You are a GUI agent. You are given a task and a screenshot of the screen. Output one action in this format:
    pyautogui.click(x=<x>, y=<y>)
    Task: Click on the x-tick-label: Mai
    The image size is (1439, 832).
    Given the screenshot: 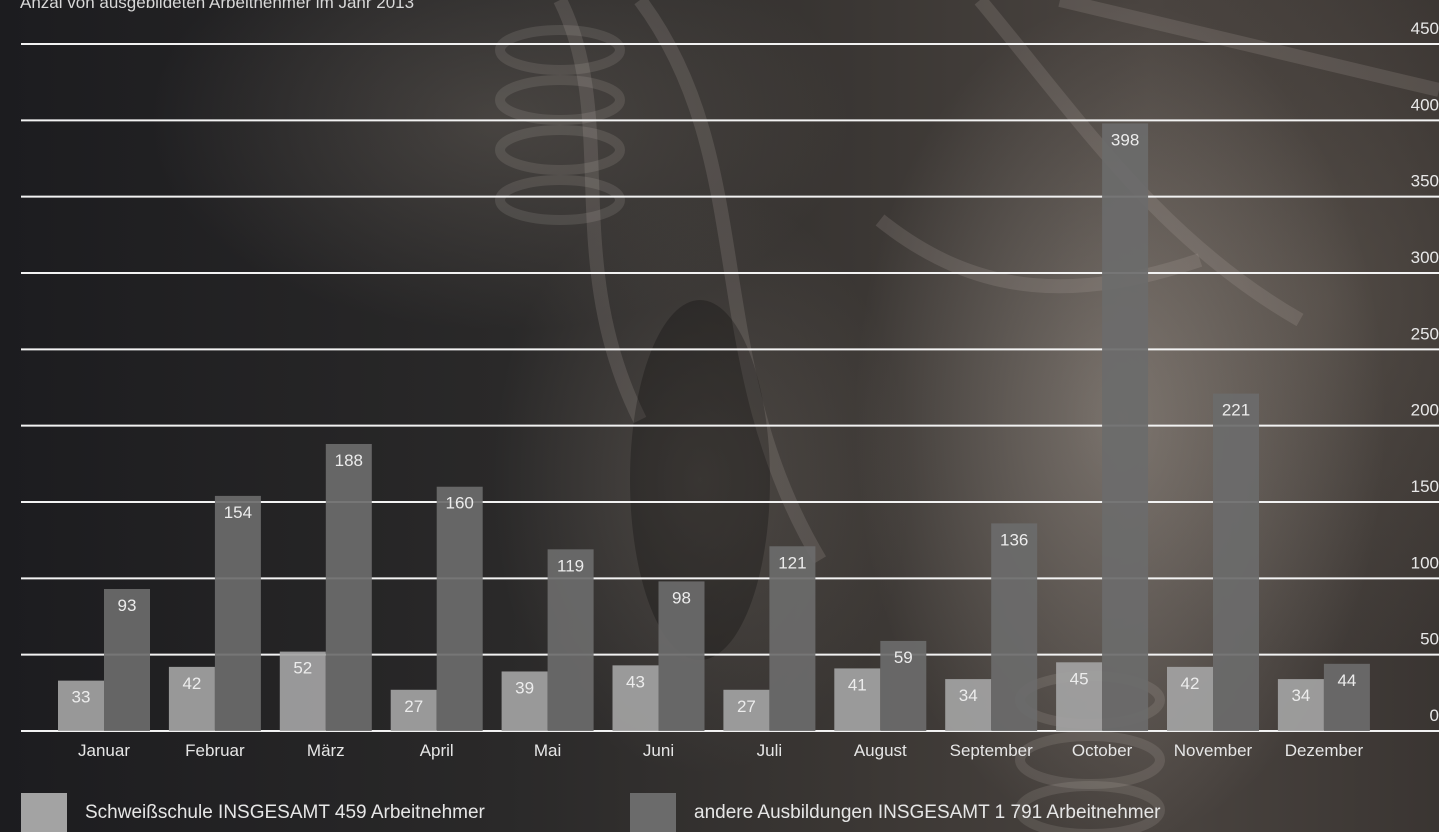 What is the action you would take?
    pyautogui.click(x=547, y=750)
    